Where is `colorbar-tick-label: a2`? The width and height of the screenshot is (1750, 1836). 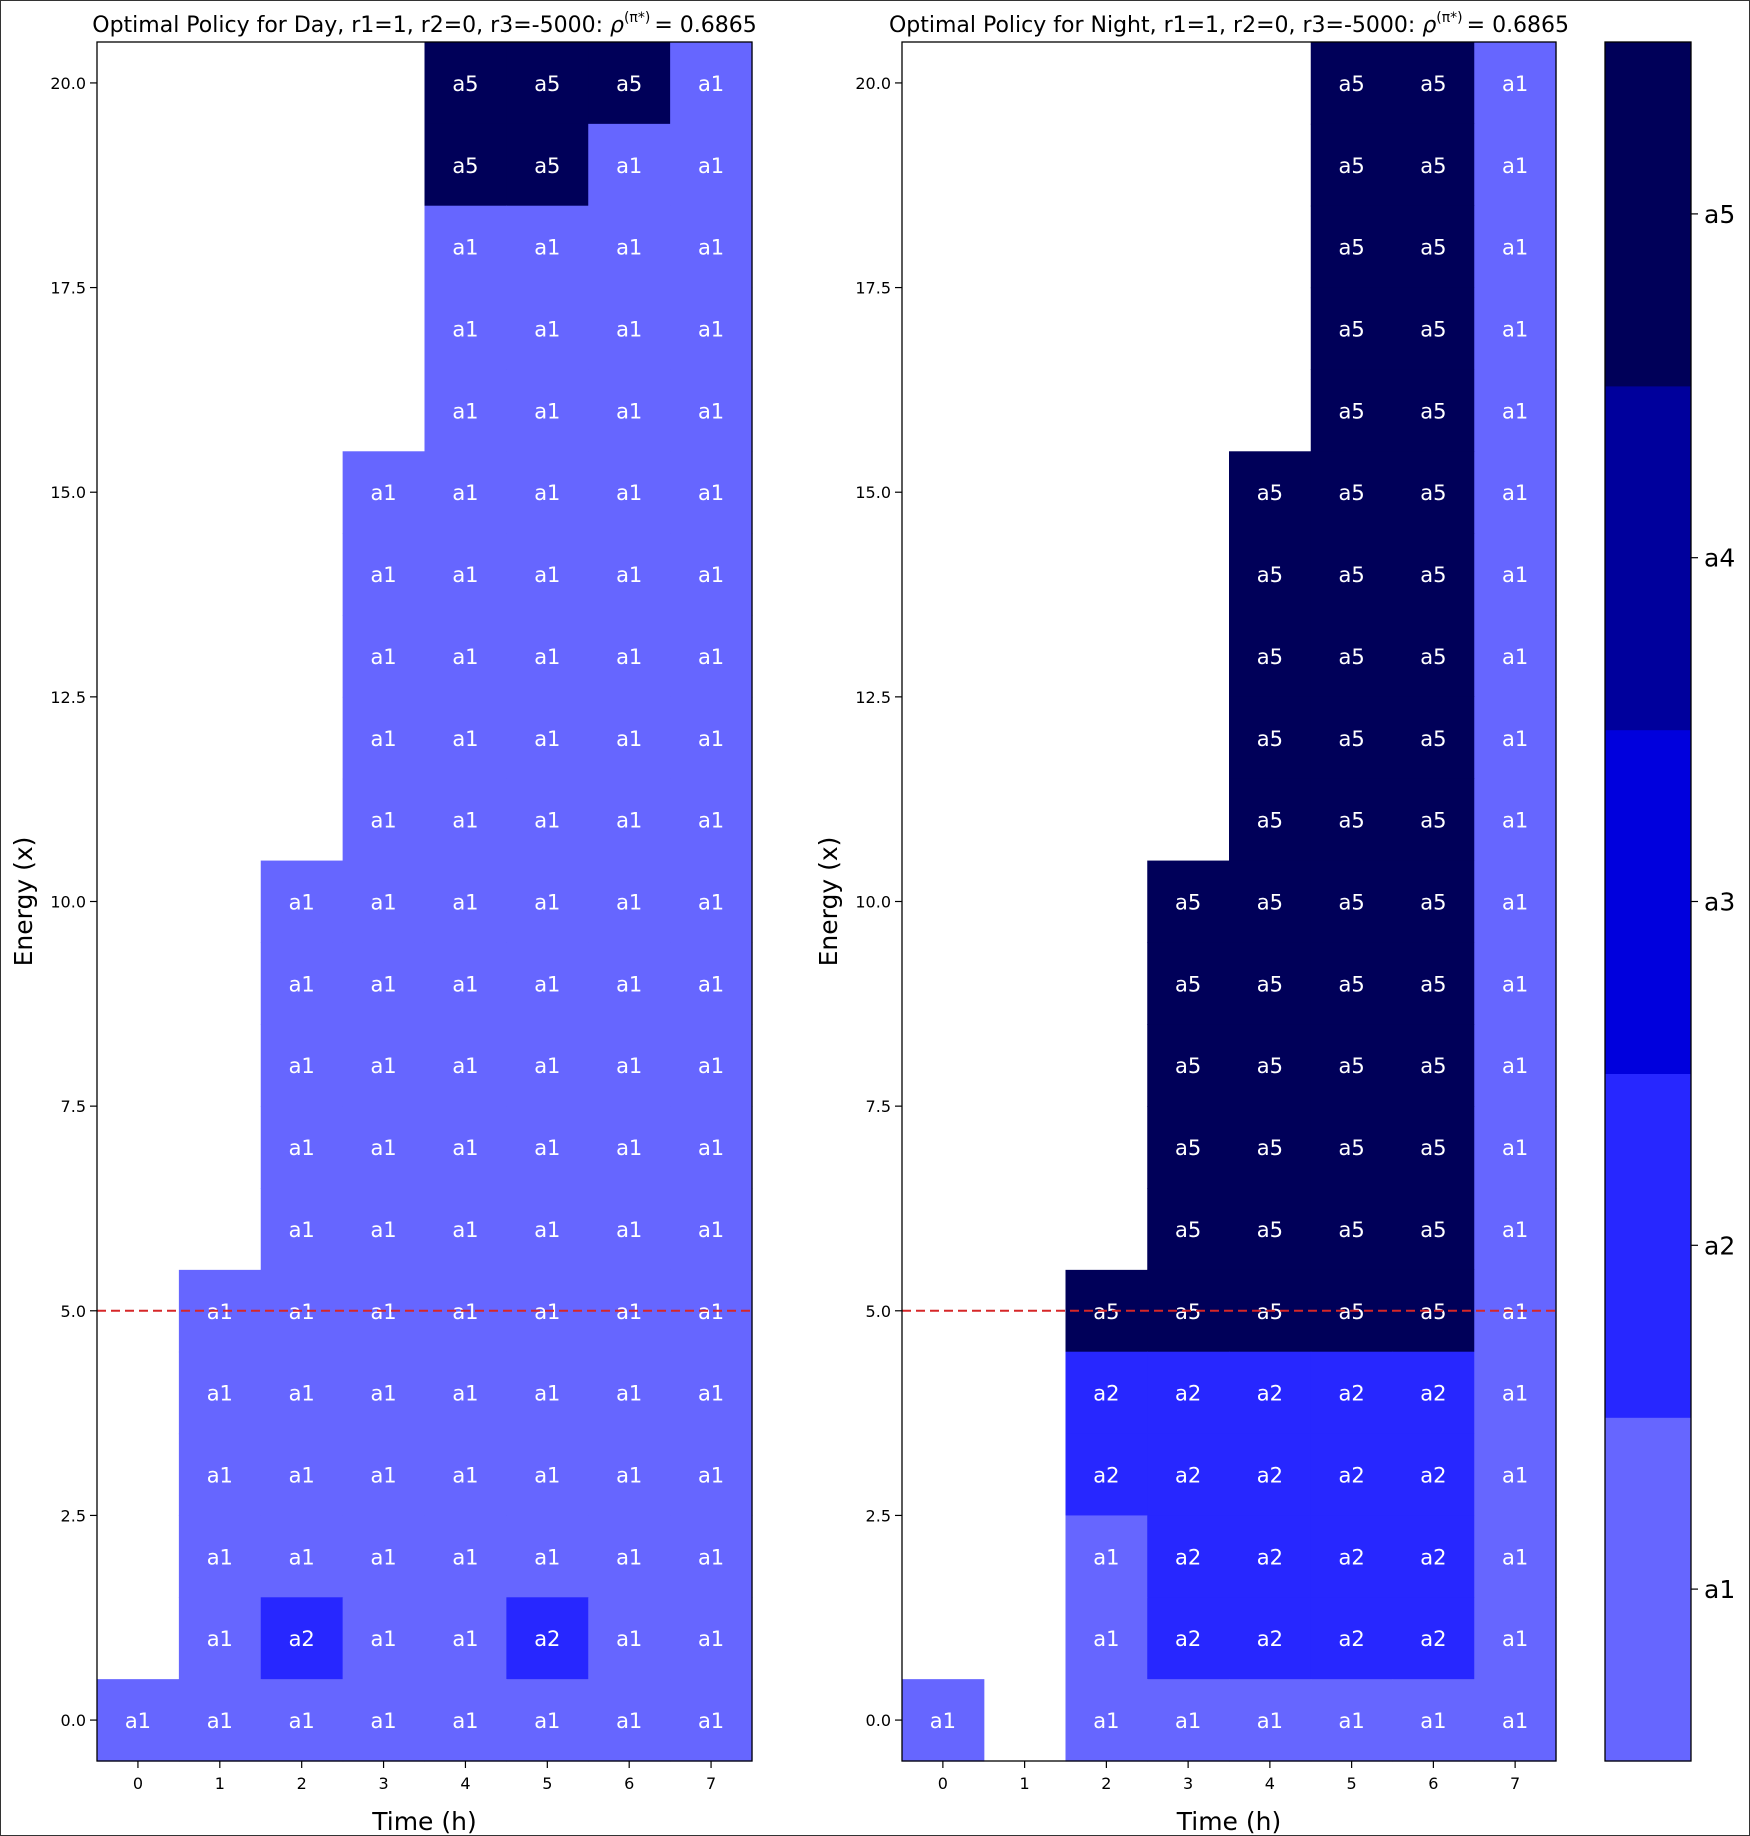 colorbar-tick-label: a2 is located at coordinates (1719, 1245).